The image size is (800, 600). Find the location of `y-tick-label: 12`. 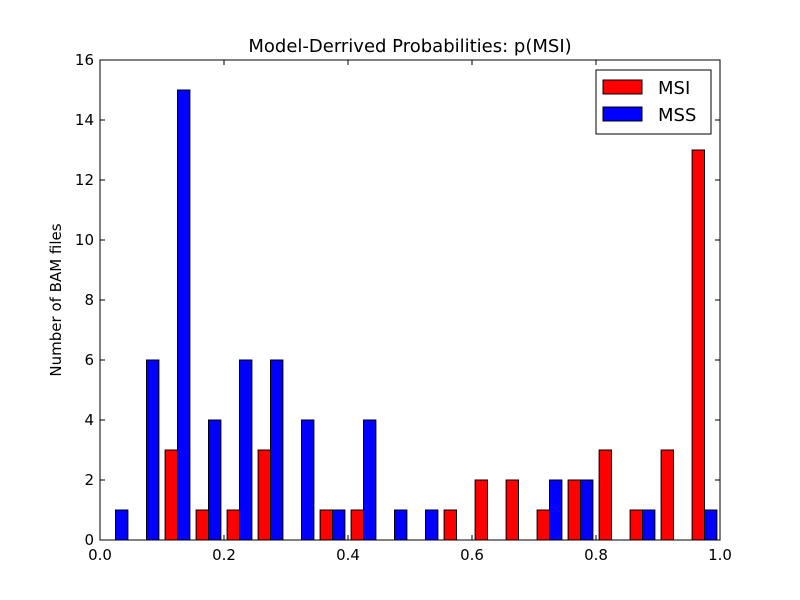

y-tick-label: 12 is located at coordinates (84, 180).